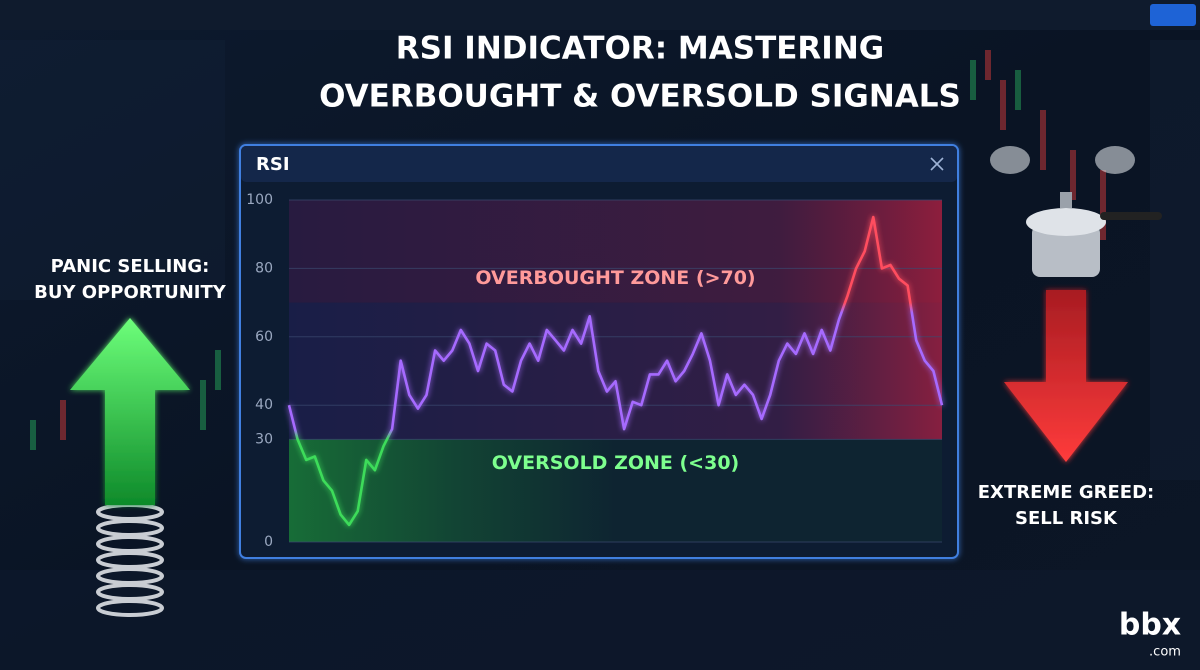 Image resolution: width=1200 pixels, height=670 pixels. I want to click on oversold-label: OVERSOLD ZONE (<30), so click(615, 463).